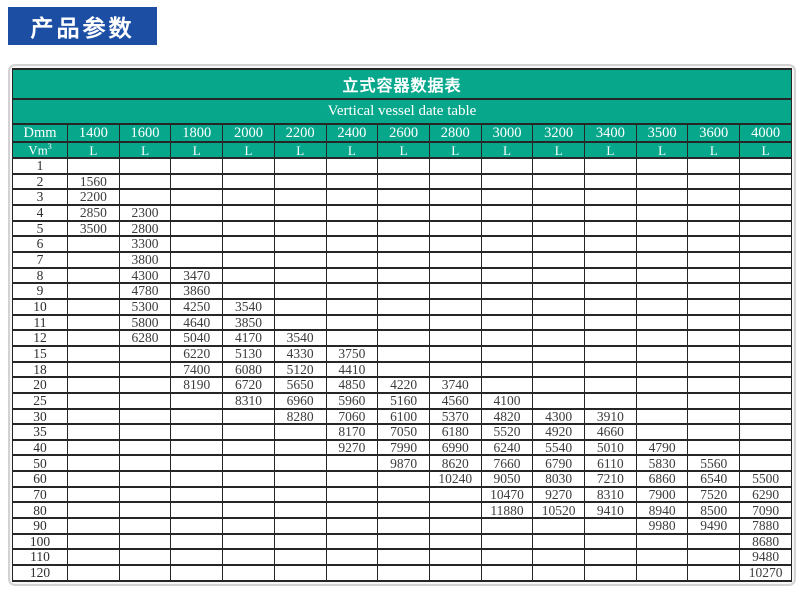  I want to click on value-cell: 9480, so click(765, 557).